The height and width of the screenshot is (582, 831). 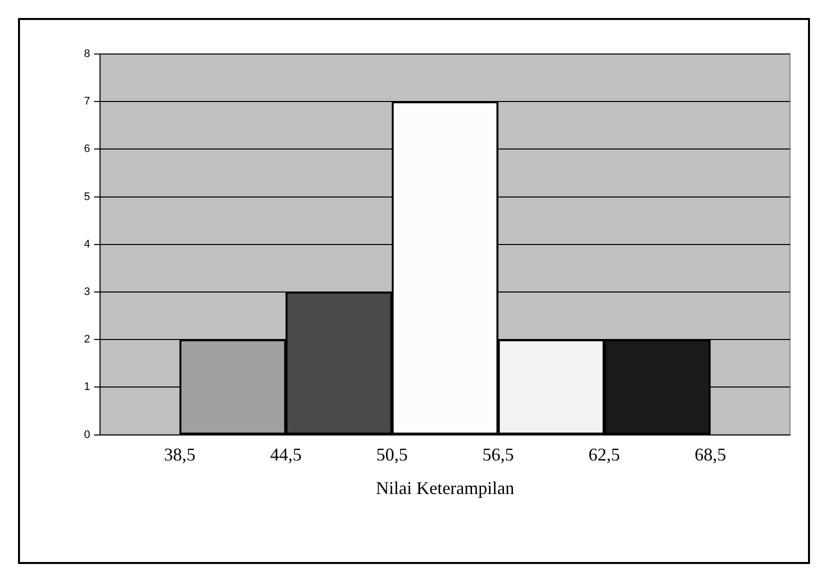 I want to click on x-tick-label: 62,5, so click(x=604, y=454).